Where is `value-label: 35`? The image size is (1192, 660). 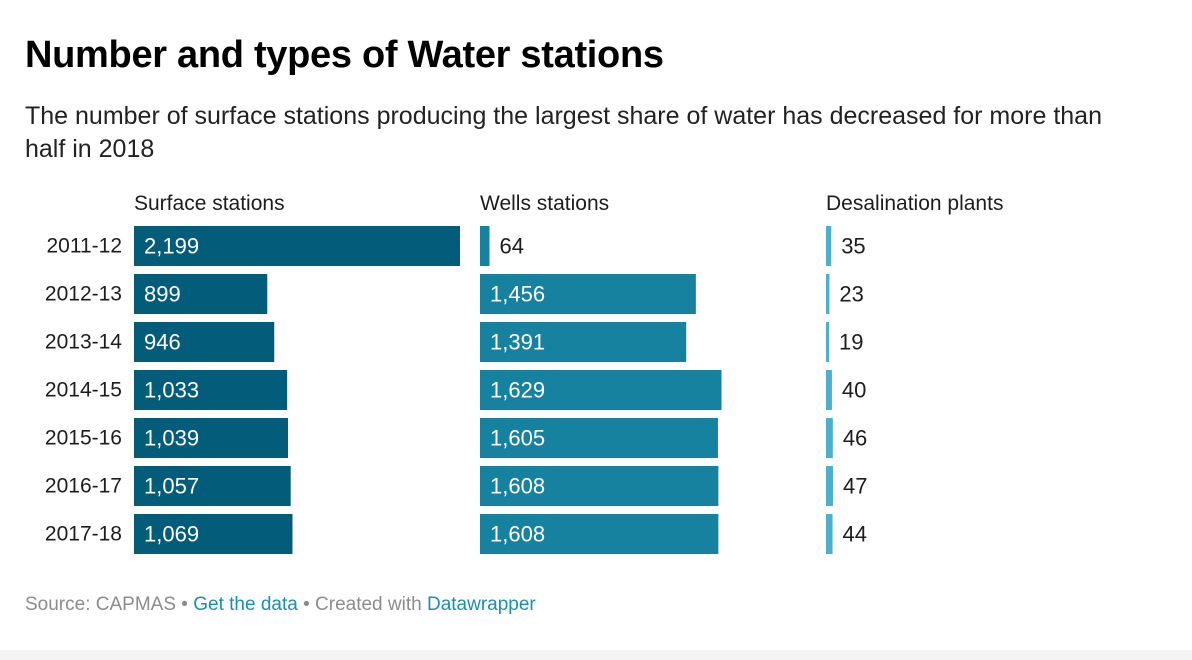
value-label: 35 is located at coordinates (853, 246).